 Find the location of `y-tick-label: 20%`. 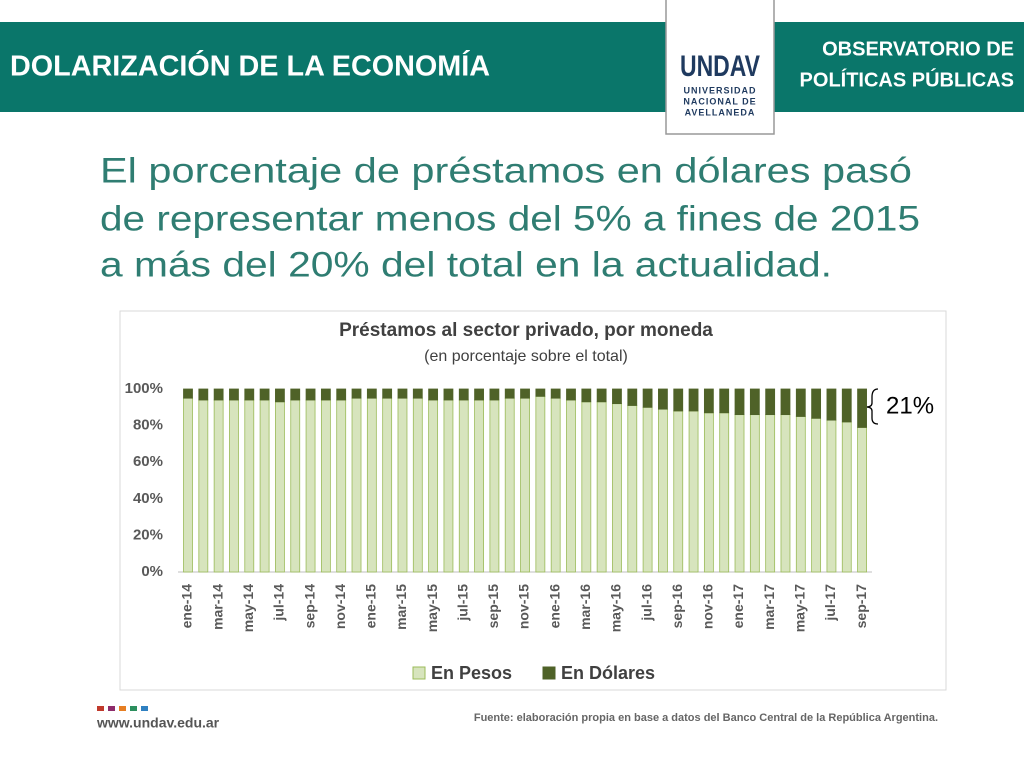

y-tick-label: 20% is located at coordinates (148, 534).